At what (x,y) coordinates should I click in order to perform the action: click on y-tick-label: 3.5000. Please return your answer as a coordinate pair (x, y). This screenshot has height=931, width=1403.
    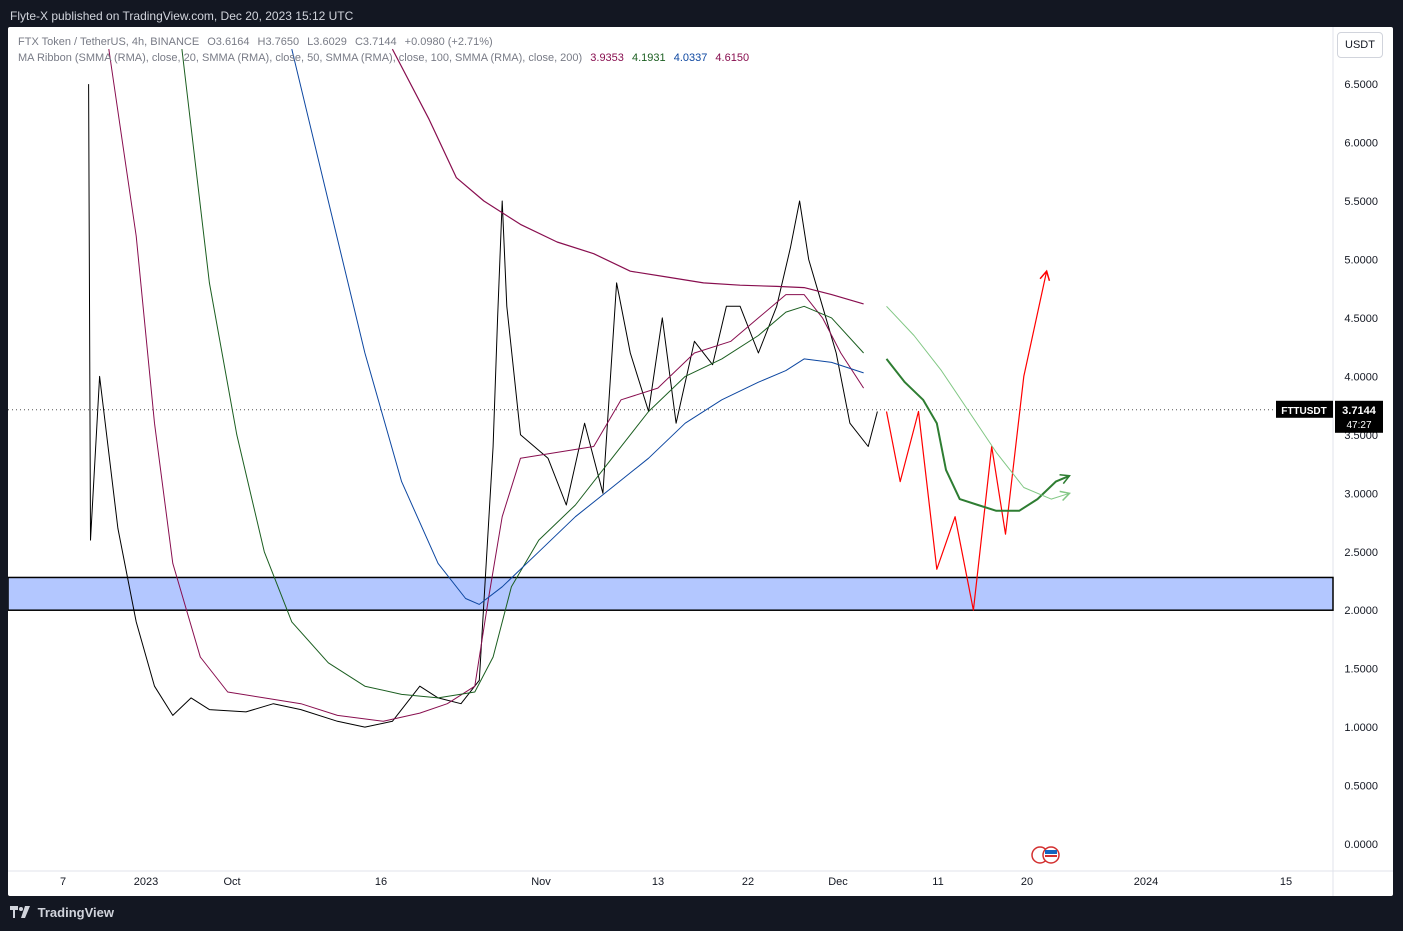
    Looking at the image, I should click on (1361, 436).